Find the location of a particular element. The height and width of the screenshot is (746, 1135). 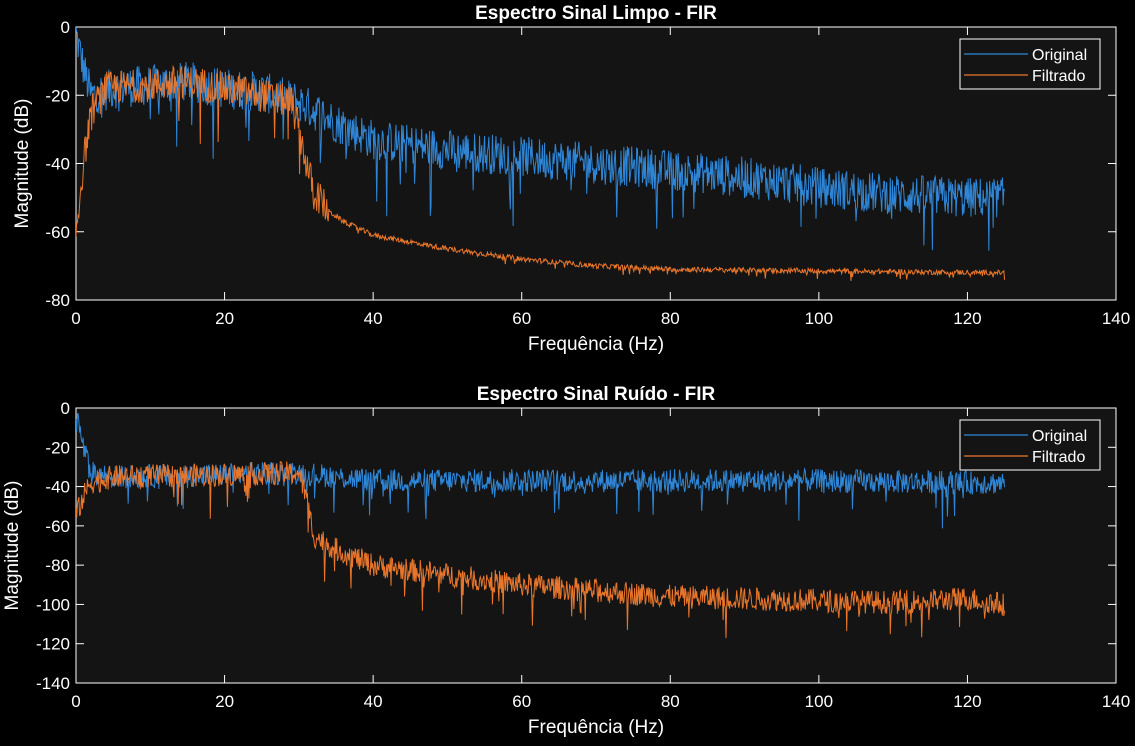

chart-title: Espectro Sinal Ruído - FIR is located at coordinates (596, 394).